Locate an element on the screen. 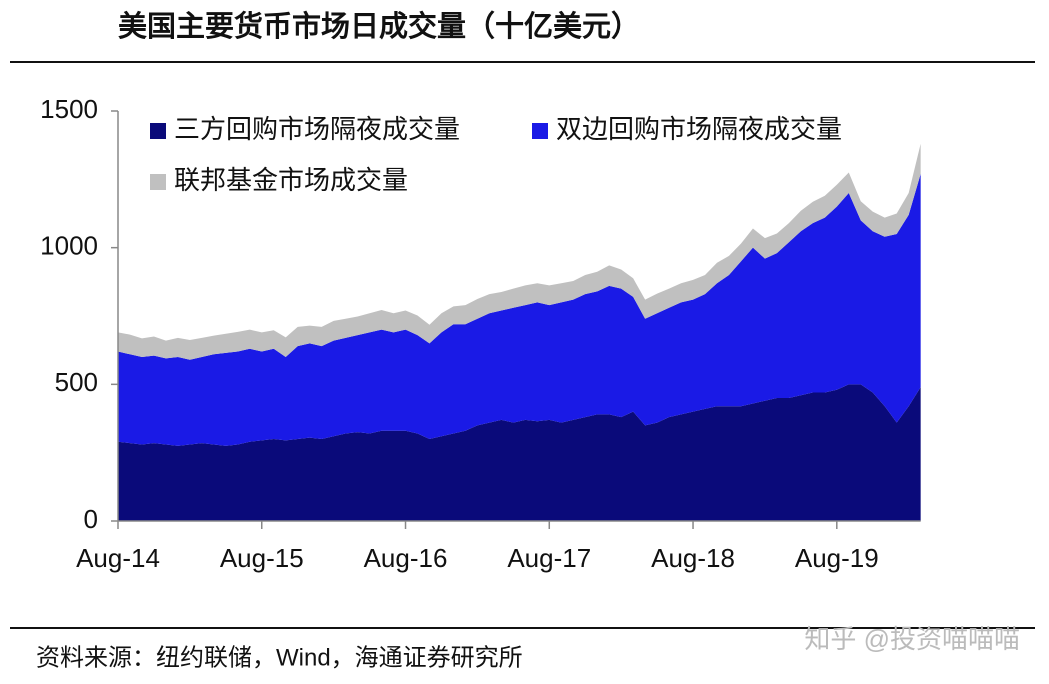 The height and width of the screenshot is (684, 1049). y-tick-label: 1000 is located at coordinates (69, 246).